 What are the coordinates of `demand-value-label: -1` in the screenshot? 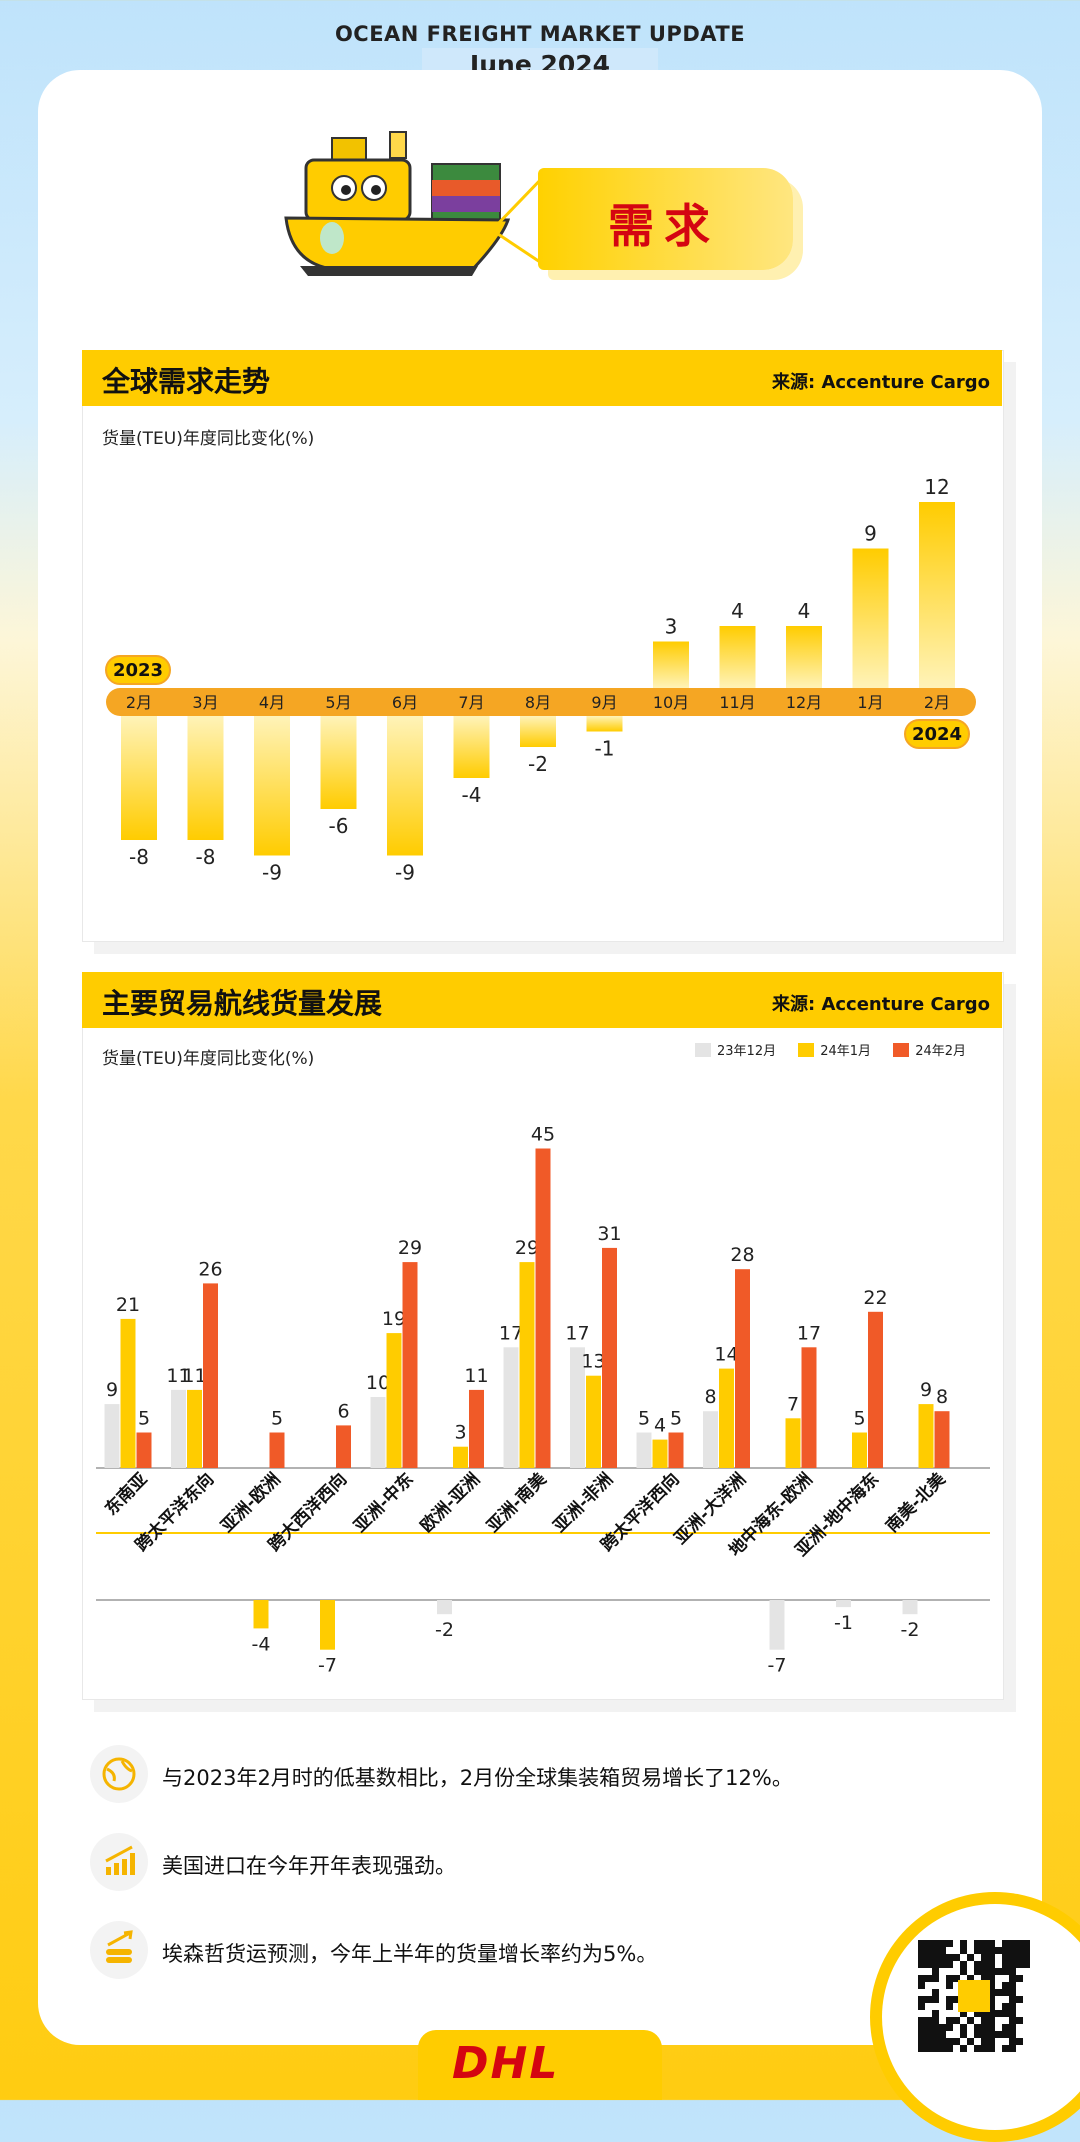 It's located at (605, 749).